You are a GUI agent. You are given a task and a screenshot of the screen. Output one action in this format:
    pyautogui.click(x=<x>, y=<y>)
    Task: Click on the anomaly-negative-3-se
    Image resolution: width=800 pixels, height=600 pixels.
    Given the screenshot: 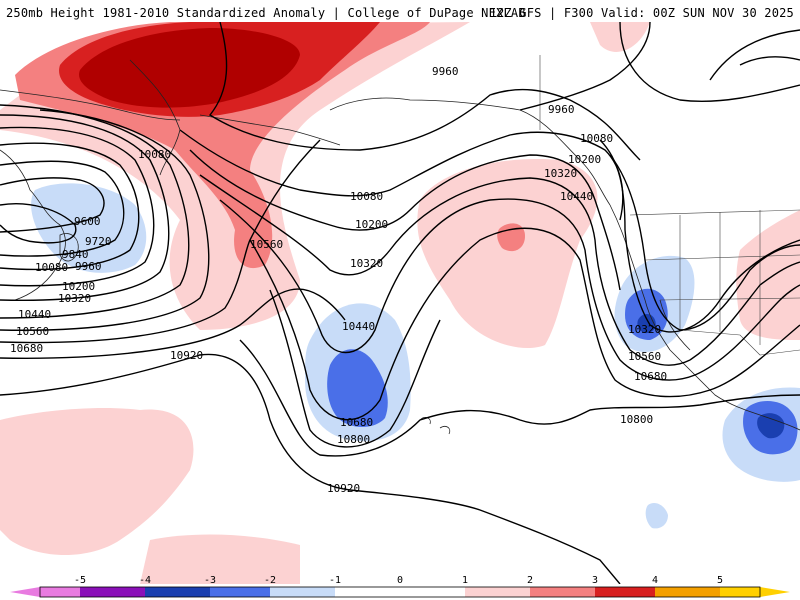 What is the action you would take?
    pyautogui.click(x=771, y=426)
    